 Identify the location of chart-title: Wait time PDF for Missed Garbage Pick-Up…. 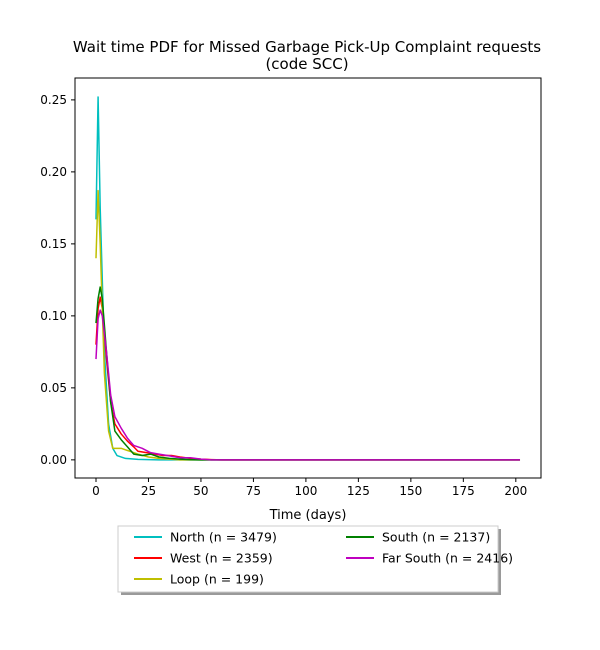
(307, 47).